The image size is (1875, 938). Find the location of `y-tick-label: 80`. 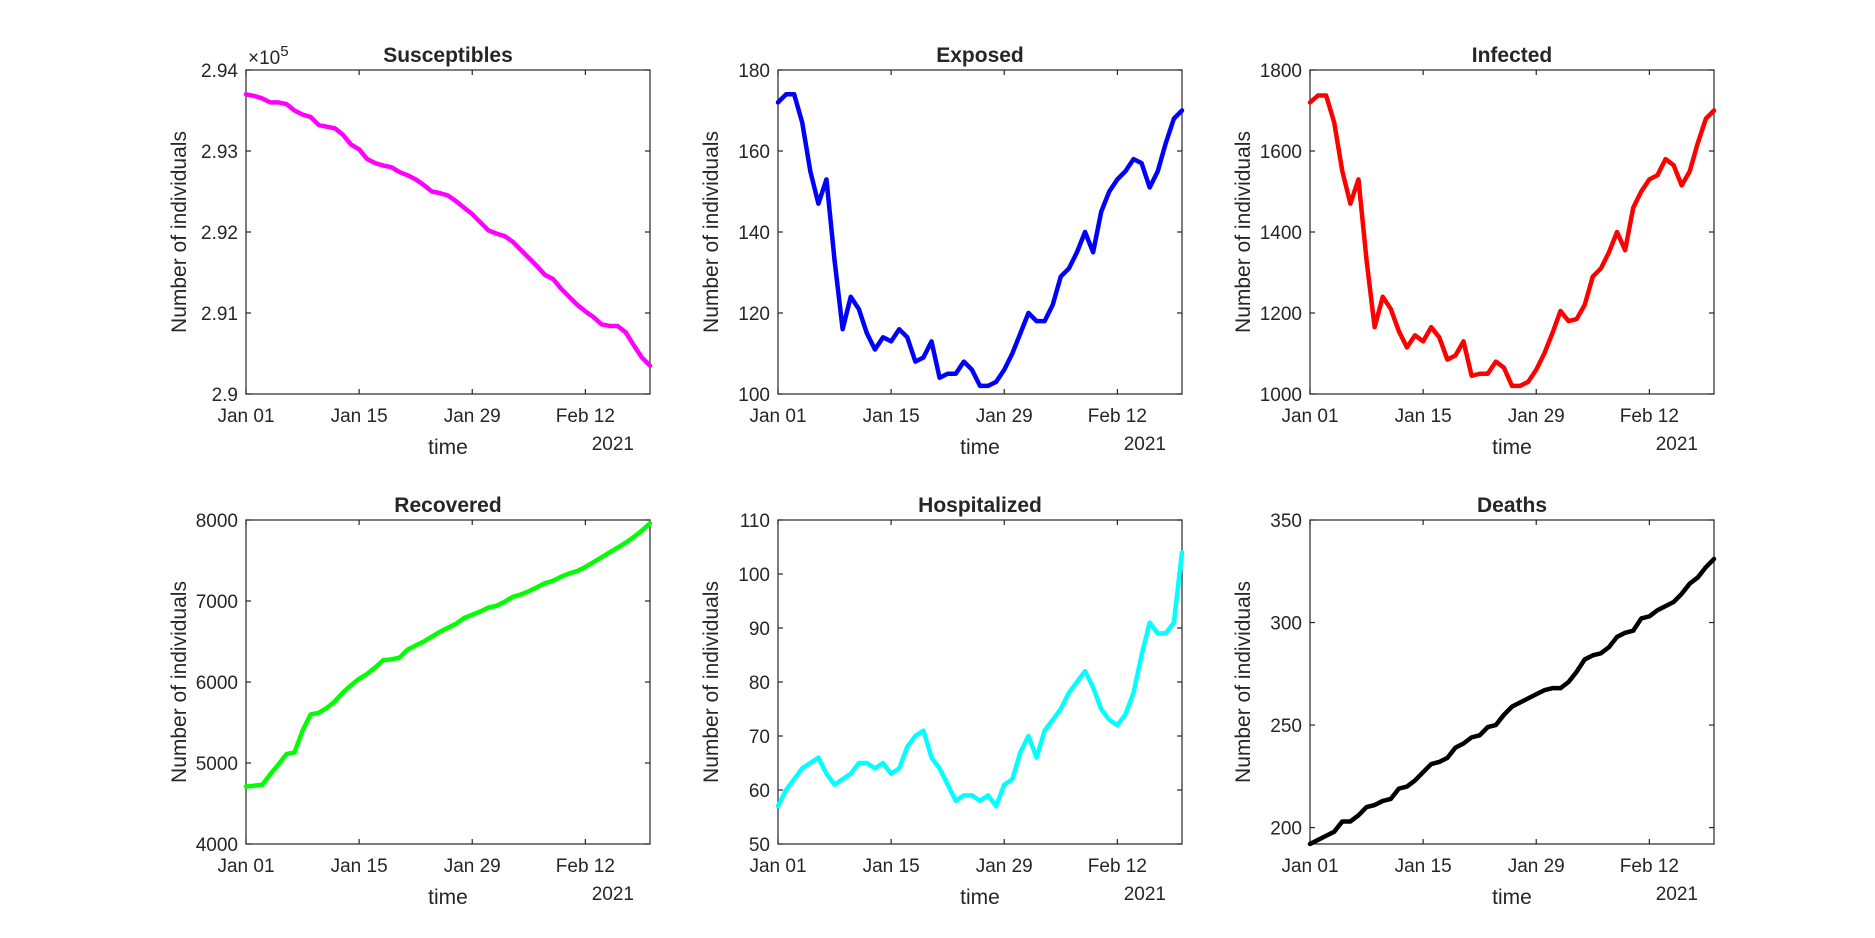

y-tick-label: 80 is located at coordinates (759, 683).